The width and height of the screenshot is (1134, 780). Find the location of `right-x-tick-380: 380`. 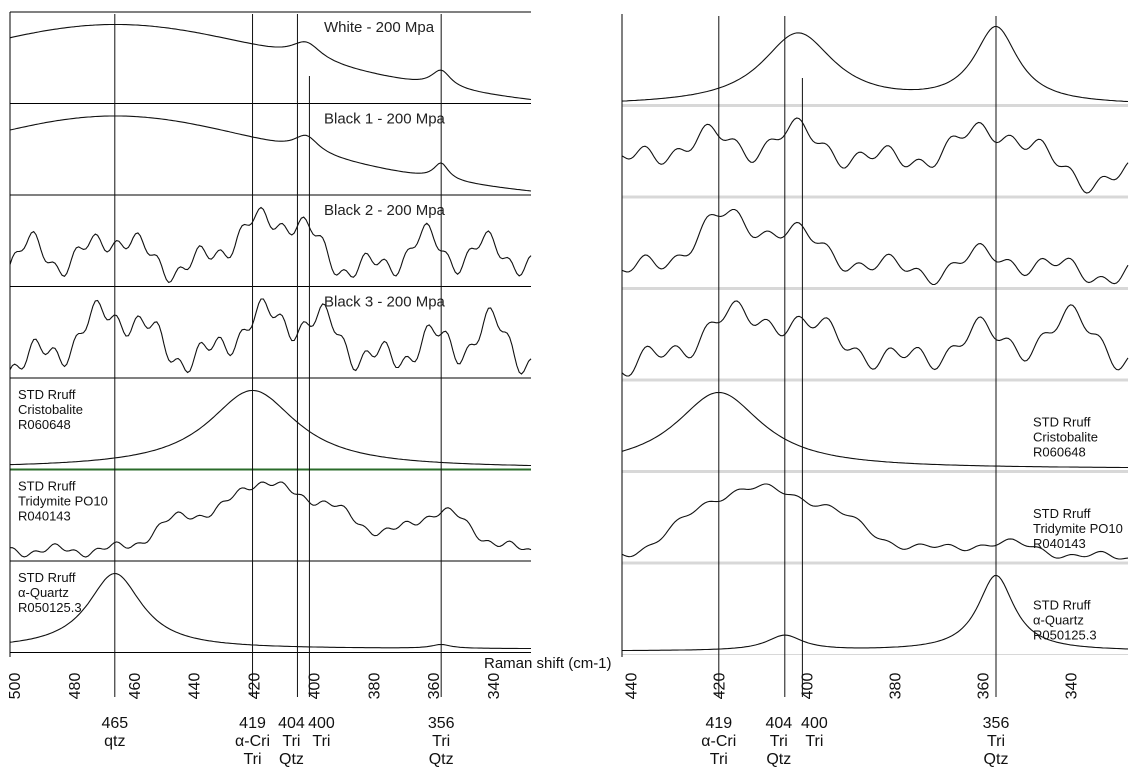

right-x-tick-380: 380 is located at coordinates (895, 686).